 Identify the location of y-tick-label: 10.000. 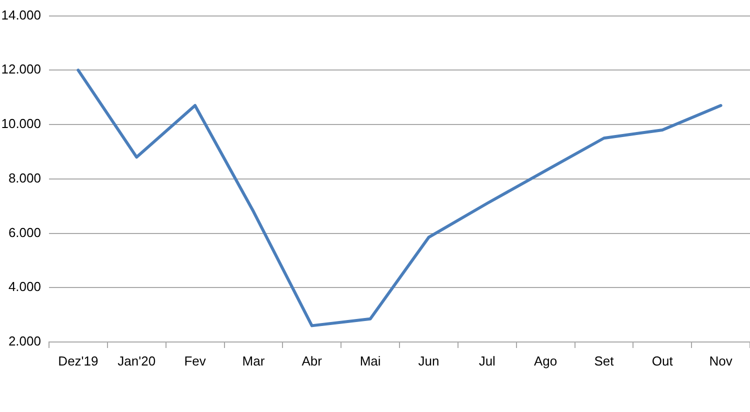
(21, 124).